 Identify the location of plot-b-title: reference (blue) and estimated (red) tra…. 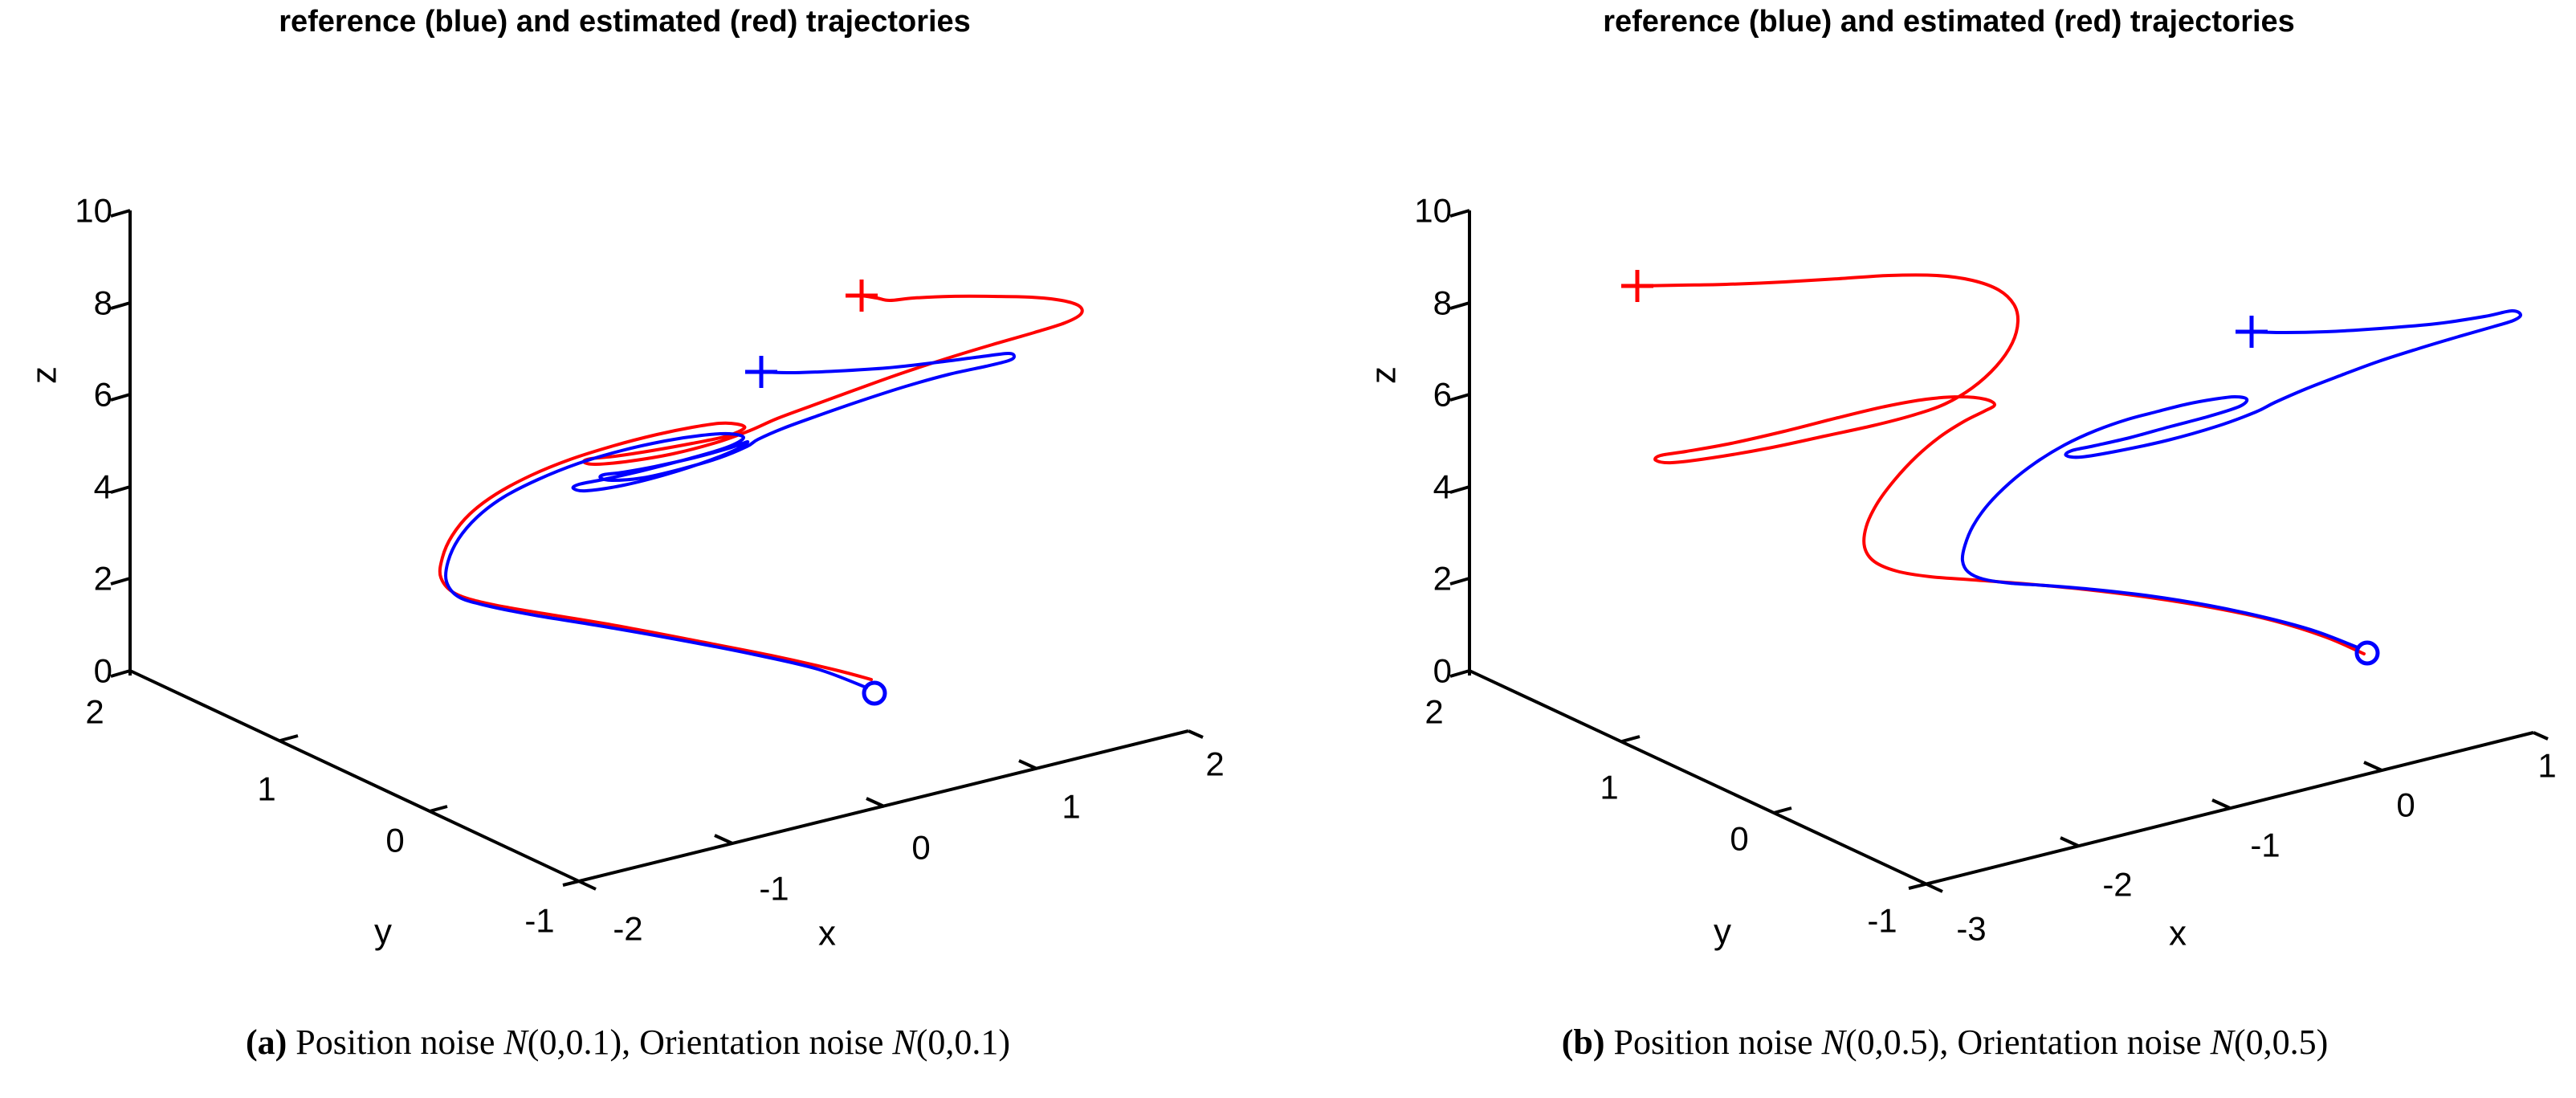
(1949, 22).